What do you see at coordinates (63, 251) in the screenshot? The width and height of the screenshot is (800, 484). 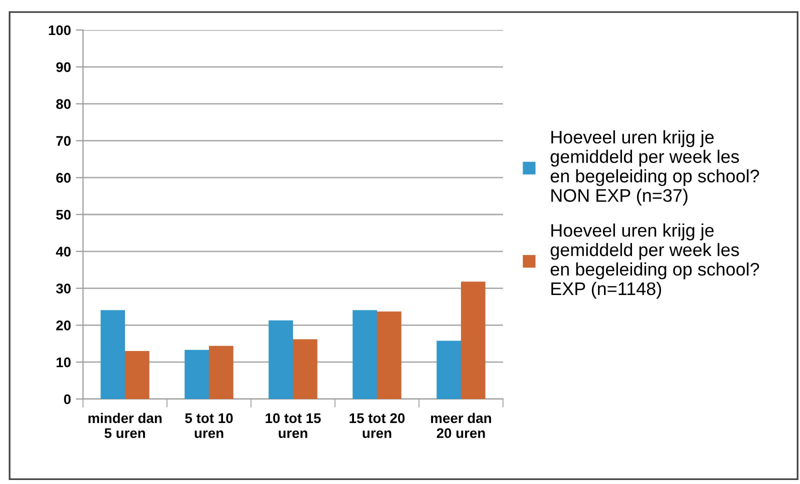 I see `y-tick-label: 40` at bounding box center [63, 251].